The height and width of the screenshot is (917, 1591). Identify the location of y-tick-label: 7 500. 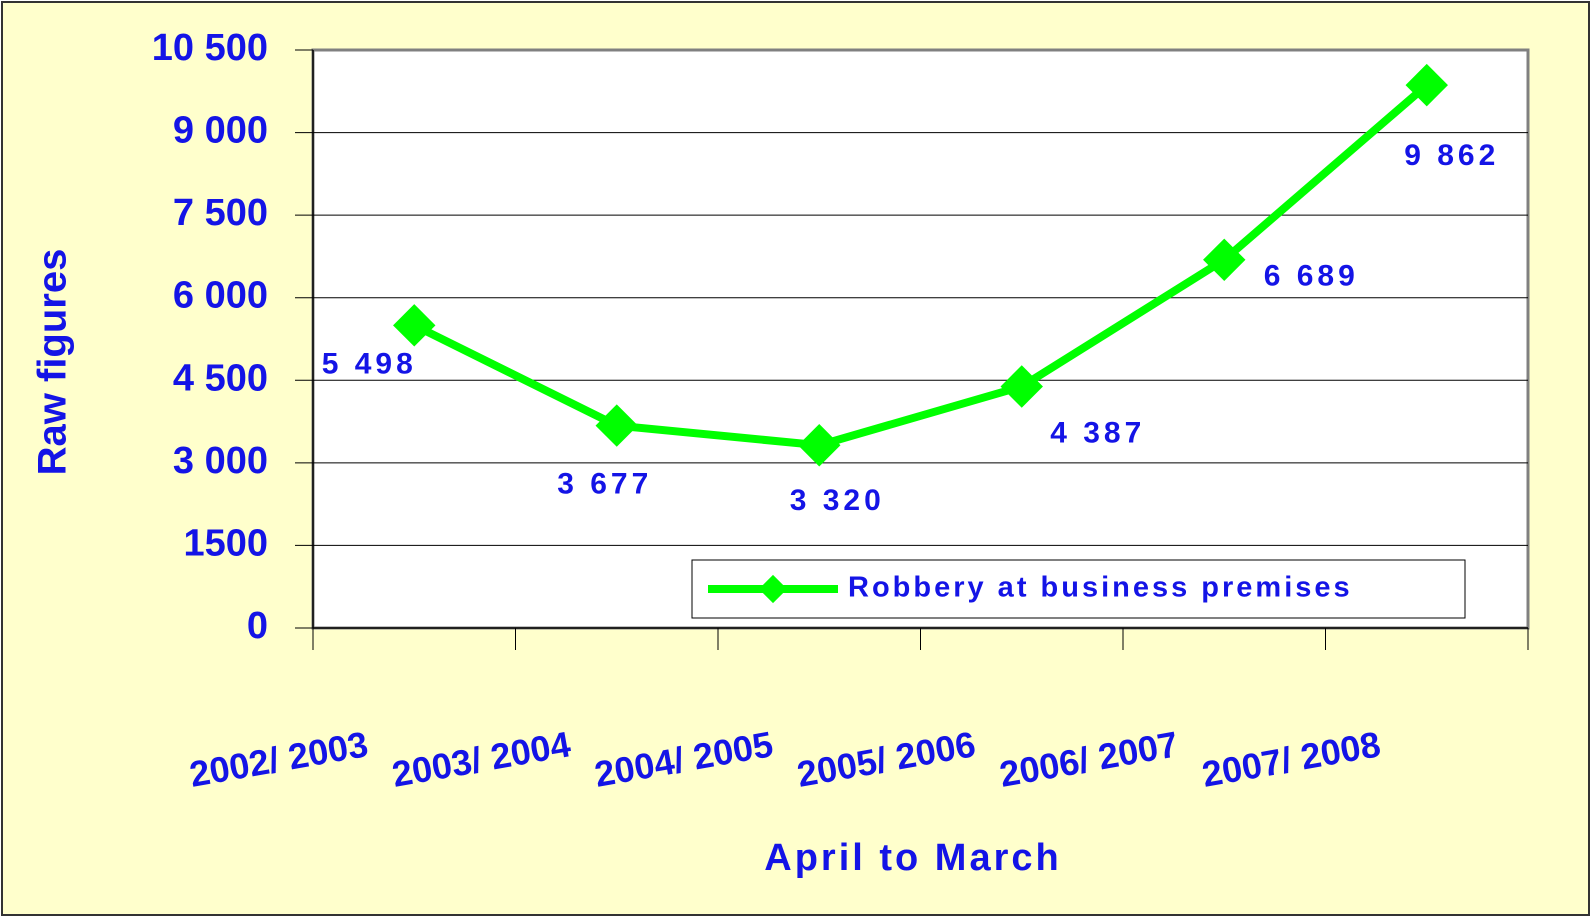
(220, 213).